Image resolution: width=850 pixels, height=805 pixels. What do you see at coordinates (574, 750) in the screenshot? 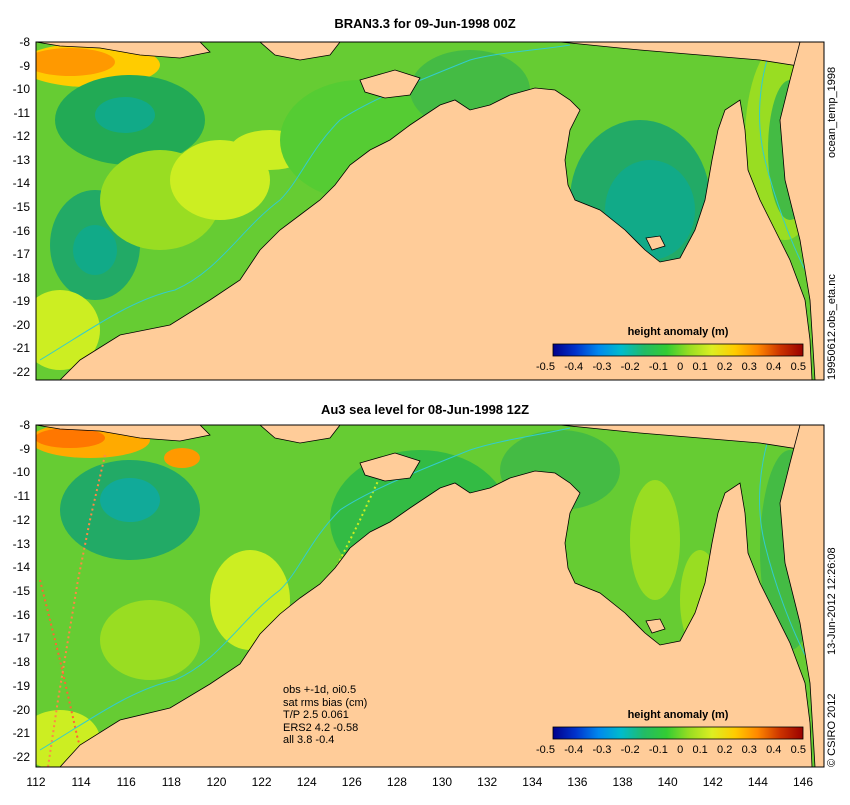
I see `colorbar-tick-label: -0.4` at bounding box center [574, 750].